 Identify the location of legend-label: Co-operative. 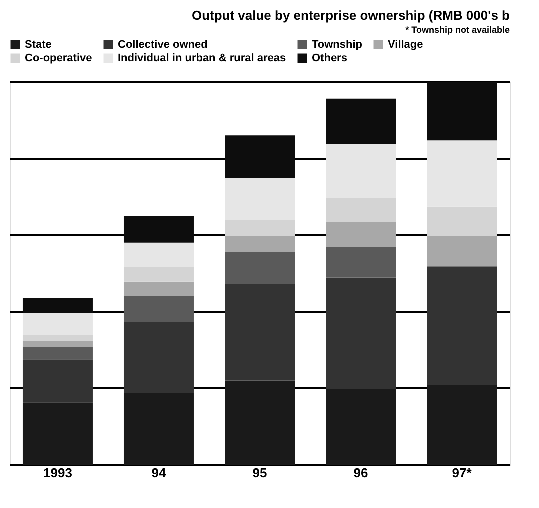
(58, 58).